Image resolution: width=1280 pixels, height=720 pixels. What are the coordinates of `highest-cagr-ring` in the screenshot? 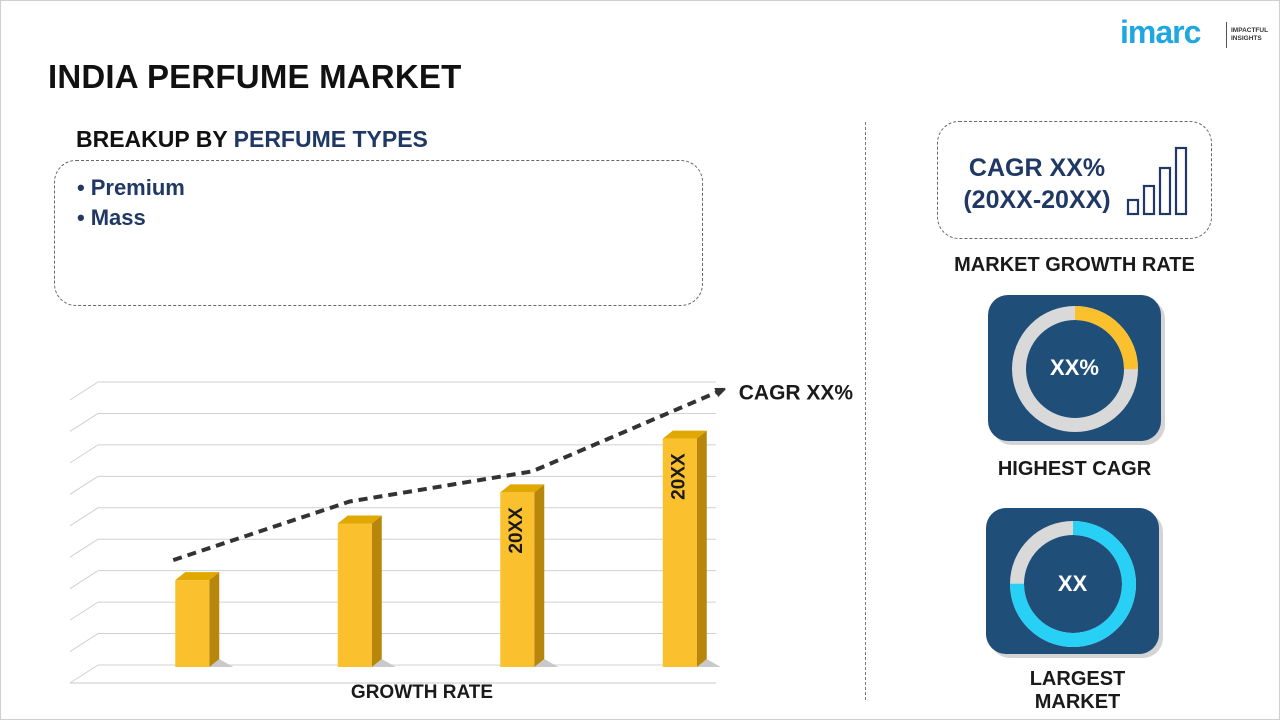 It's located at (1075, 369).